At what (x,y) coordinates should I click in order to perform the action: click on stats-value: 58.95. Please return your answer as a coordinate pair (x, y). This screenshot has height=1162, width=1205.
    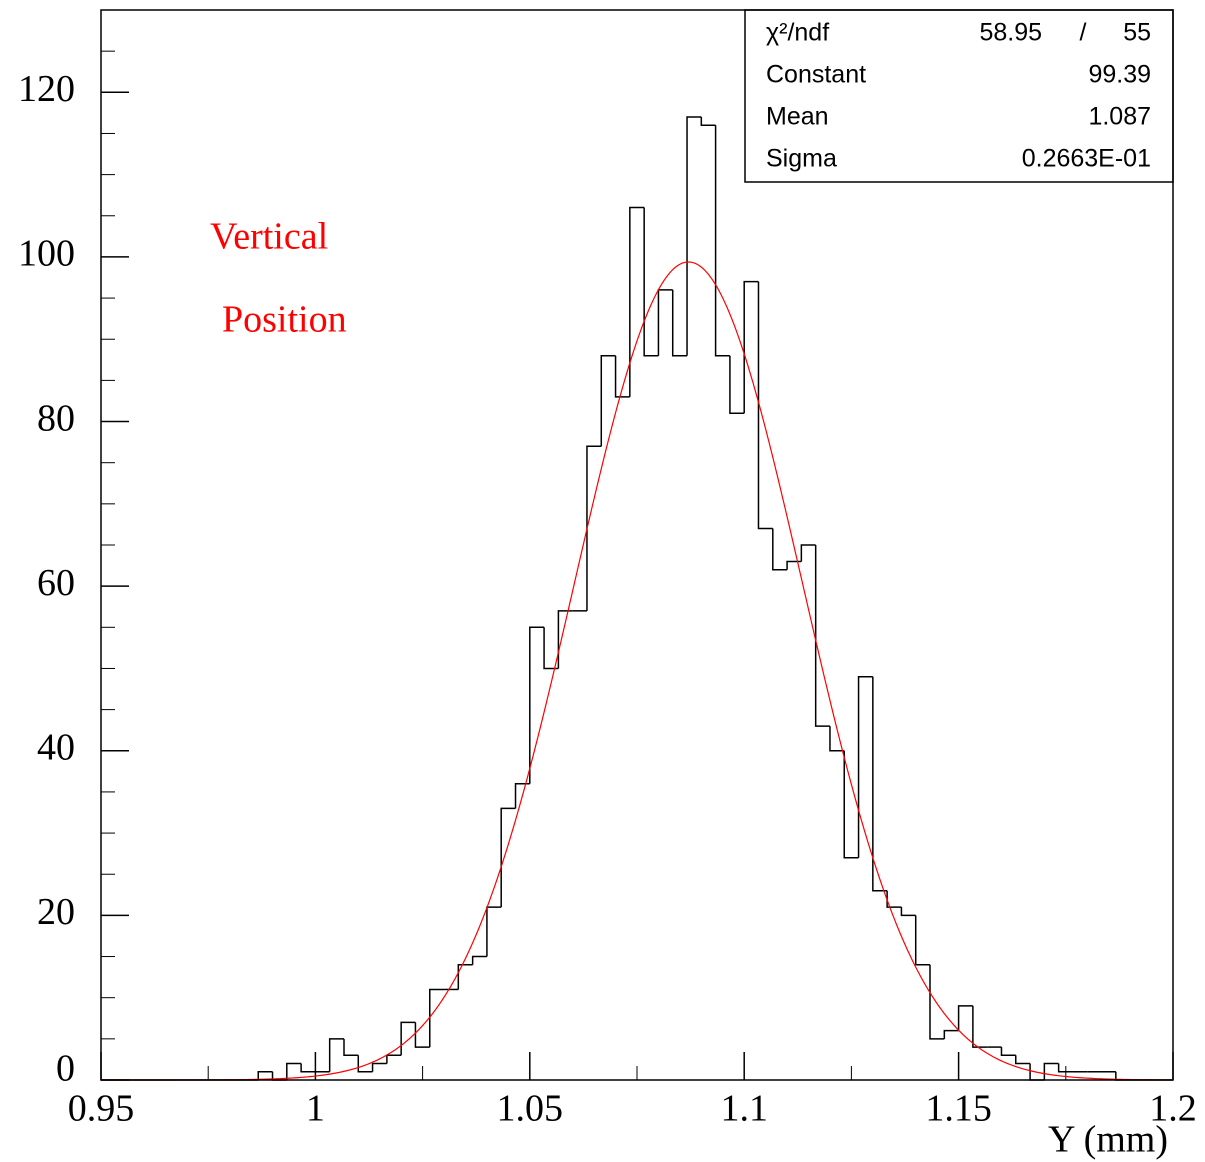
    Looking at the image, I should click on (1010, 33).